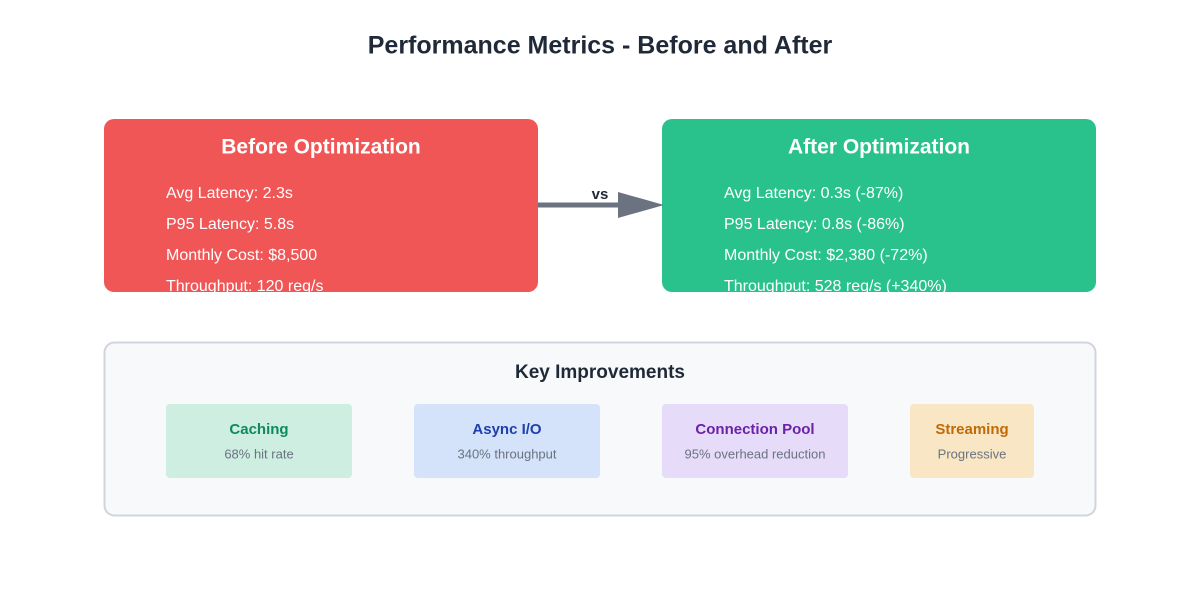  What do you see at coordinates (321, 147) in the screenshot?
I see `before-title: Before Optimization` at bounding box center [321, 147].